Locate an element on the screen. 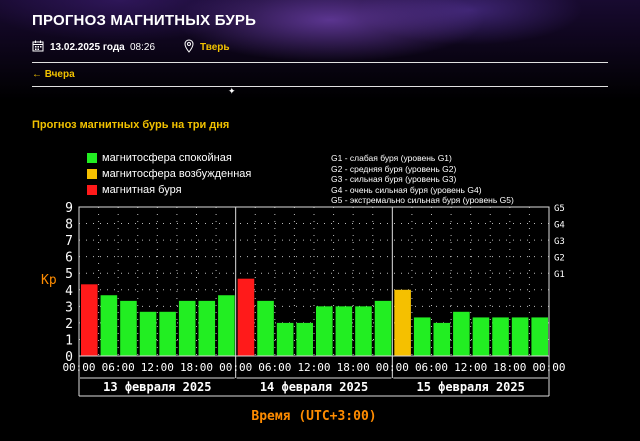 The width and height of the screenshot is (640, 441). y-tick-label: 8 is located at coordinates (69, 225).